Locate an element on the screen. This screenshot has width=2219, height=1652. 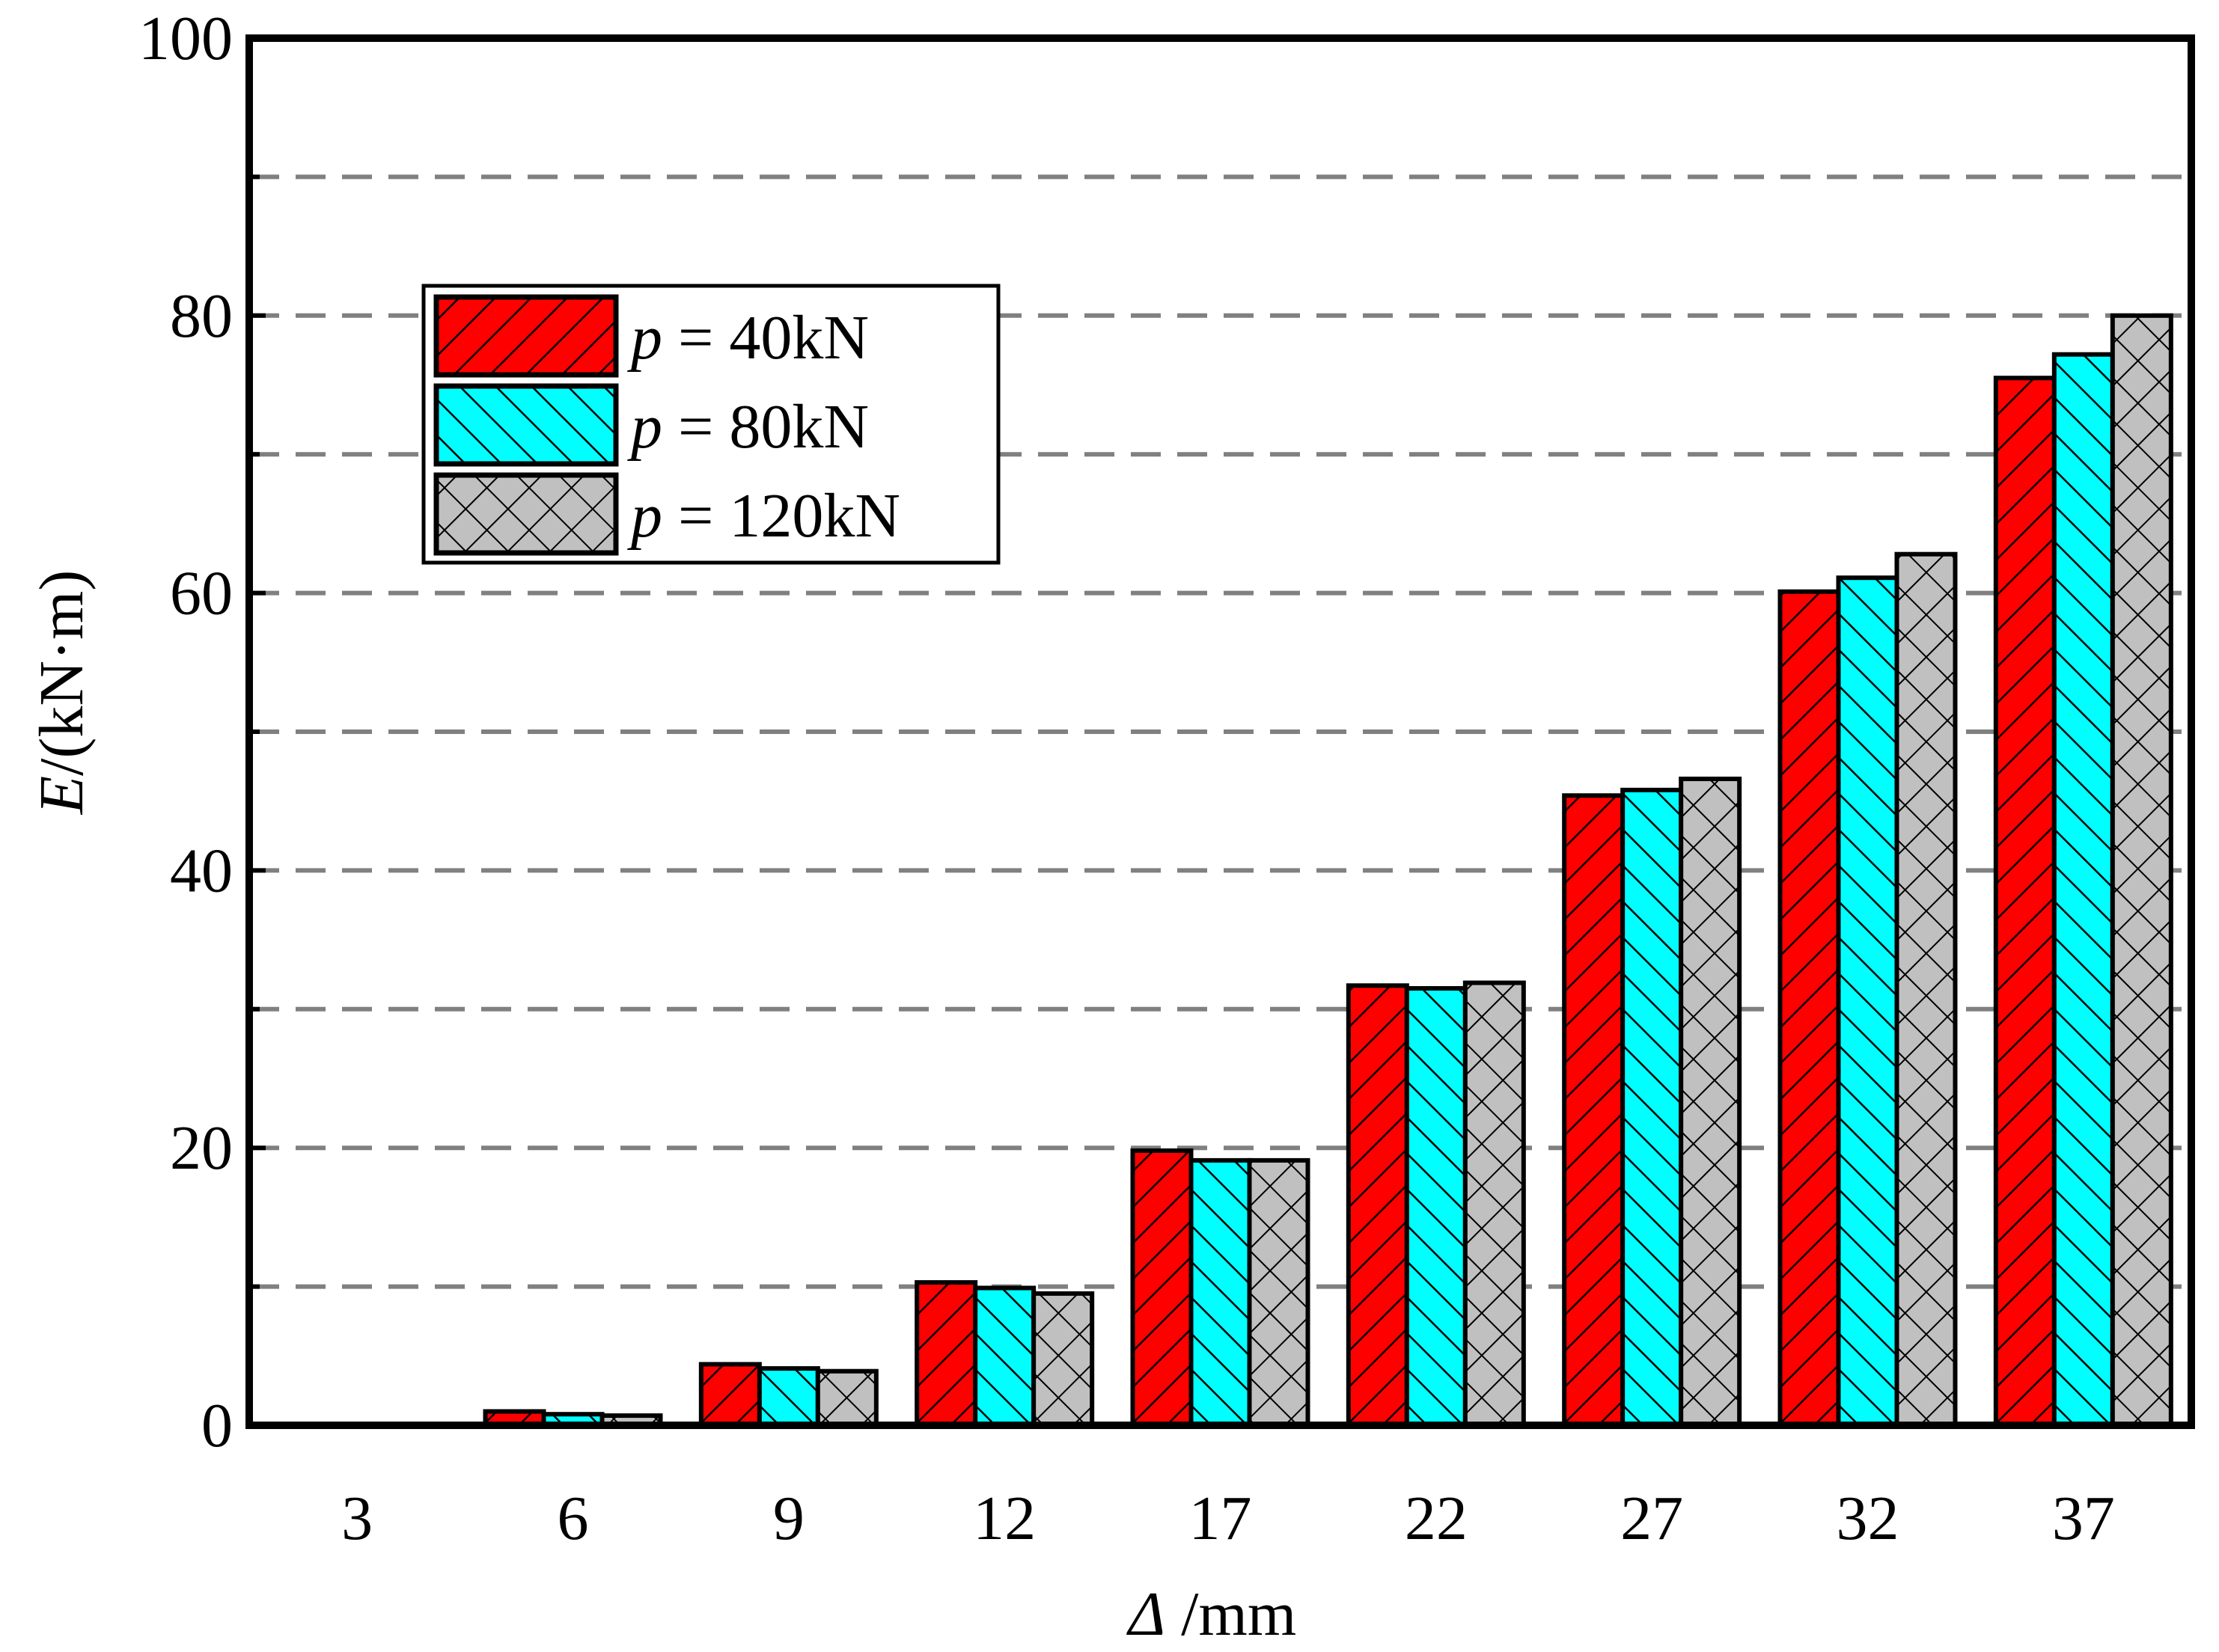
y-tick-label-20: 20 is located at coordinates (201, 1148).